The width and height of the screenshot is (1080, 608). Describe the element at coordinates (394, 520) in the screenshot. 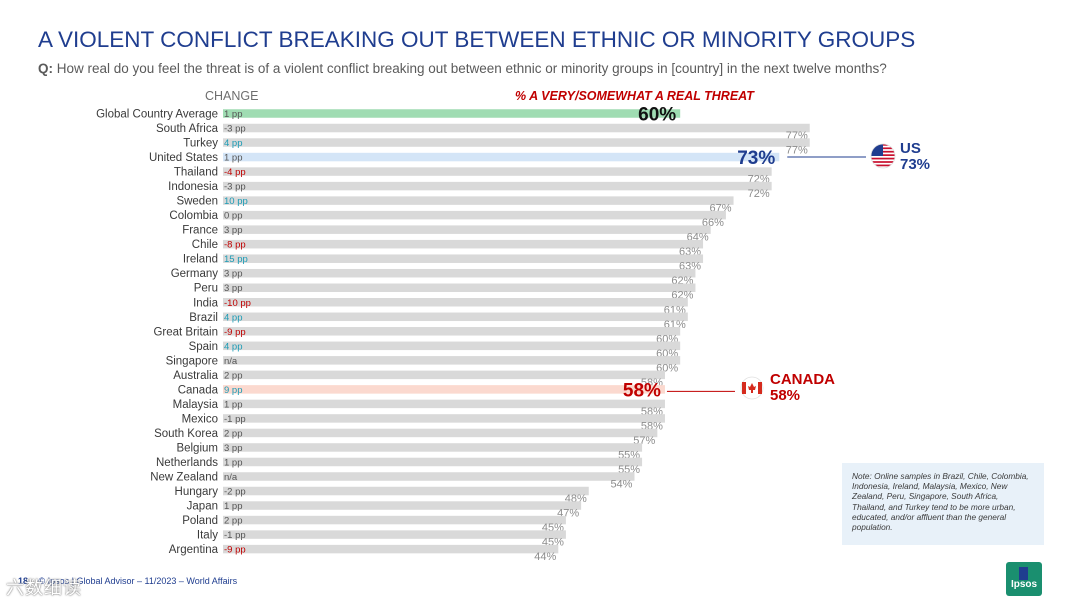

I see `bar-poland` at that location.